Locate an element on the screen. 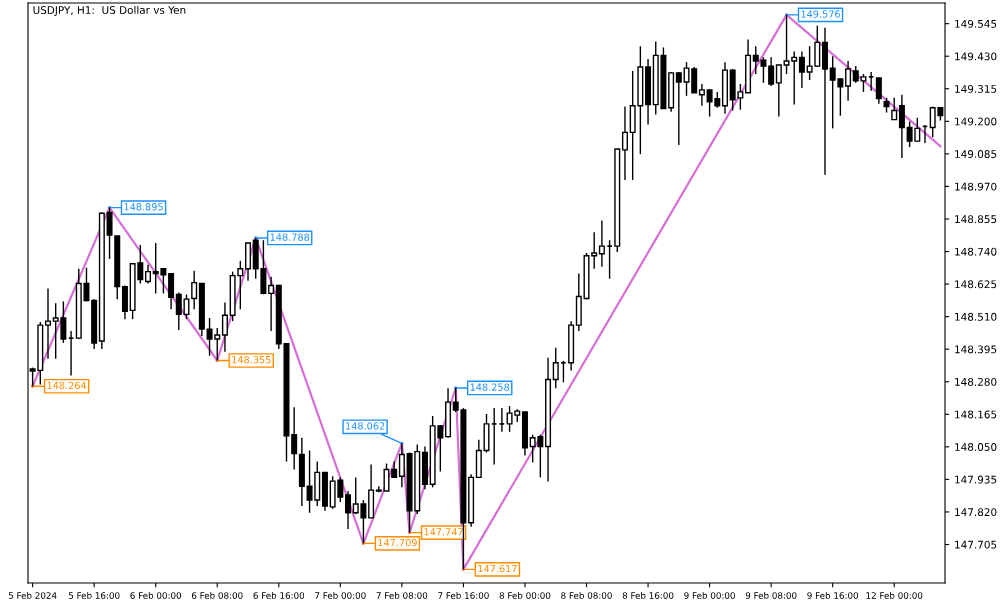 The image size is (1003, 605). y-tick-label: 149.200 is located at coordinates (976, 121).